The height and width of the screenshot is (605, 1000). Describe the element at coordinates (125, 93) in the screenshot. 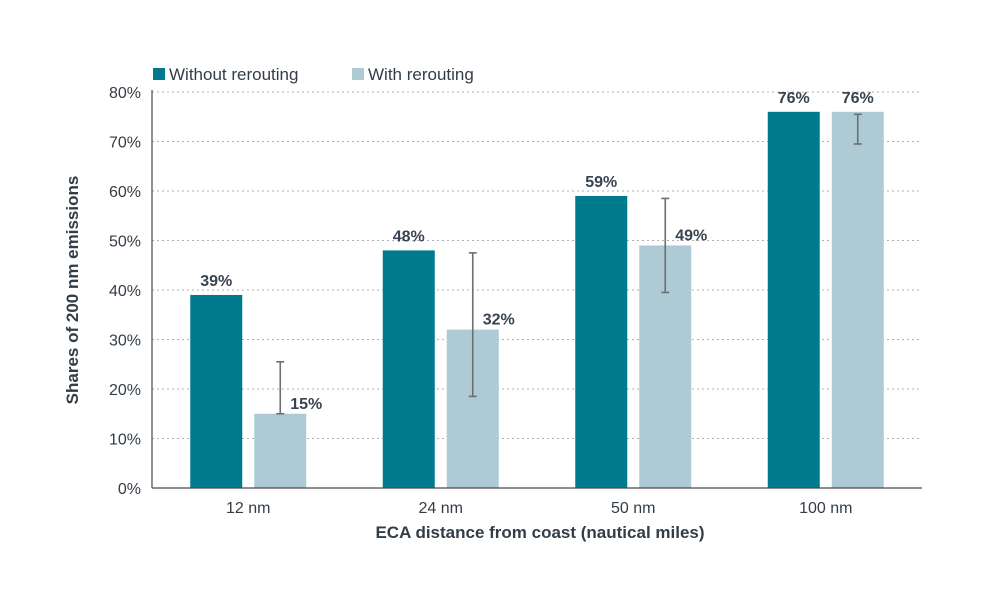

I see `y-tick-label: 80%` at that location.